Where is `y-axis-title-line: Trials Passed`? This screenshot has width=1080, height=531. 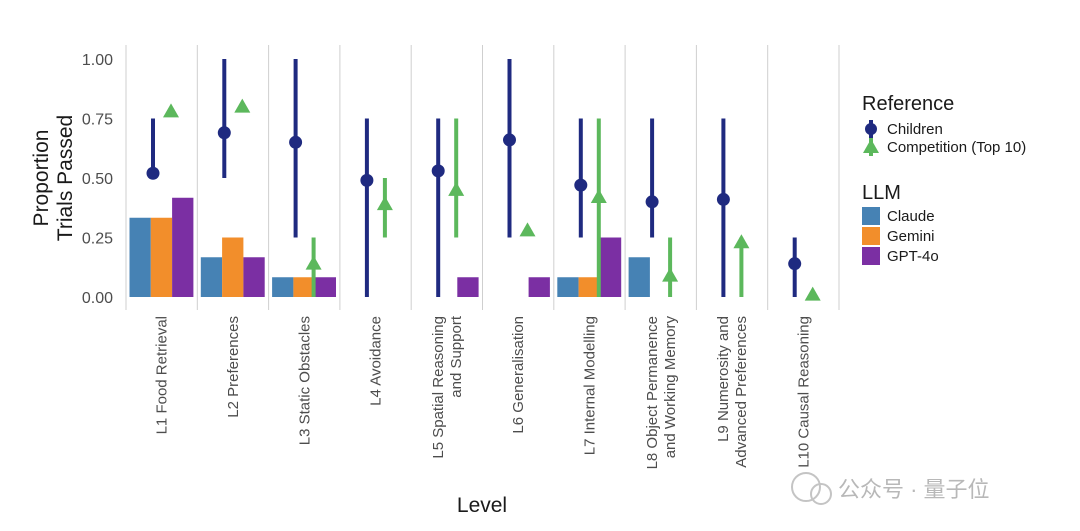 y-axis-title-line: Trials Passed is located at coordinates (65, 178).